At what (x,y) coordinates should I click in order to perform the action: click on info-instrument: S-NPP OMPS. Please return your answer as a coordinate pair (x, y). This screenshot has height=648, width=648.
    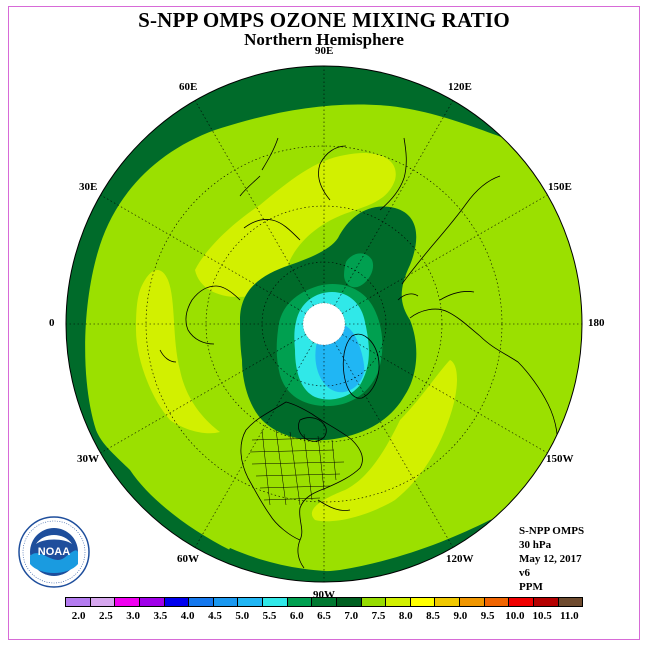
    Looking at the image, I should click on (552, 531).